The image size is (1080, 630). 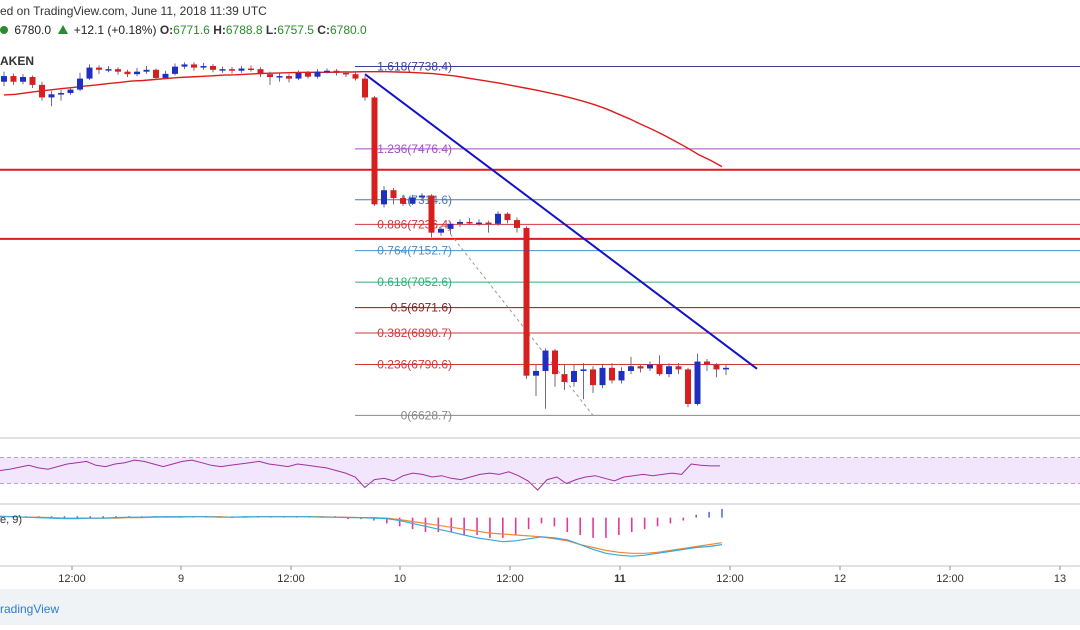 I want to click on macd-signal-line, so click(x=361, y=535).